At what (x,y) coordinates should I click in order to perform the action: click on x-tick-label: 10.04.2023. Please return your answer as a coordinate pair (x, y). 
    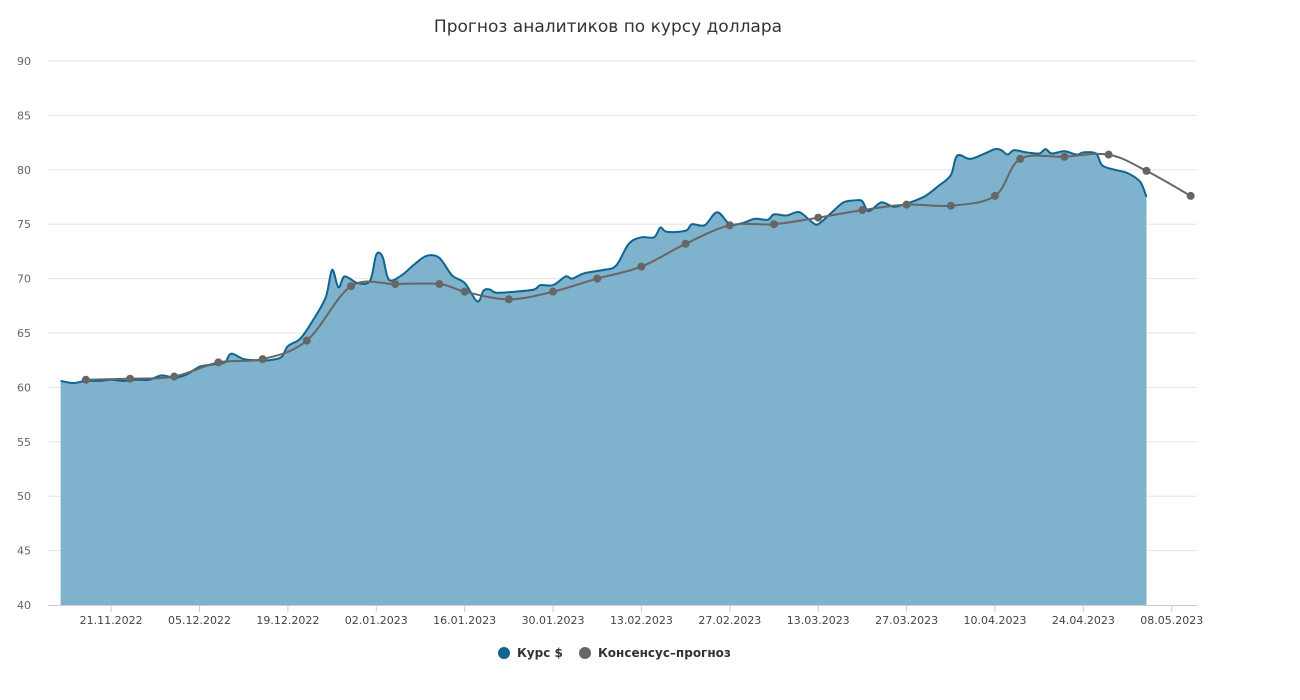
    Looking at the image, I should click on (994, 620).